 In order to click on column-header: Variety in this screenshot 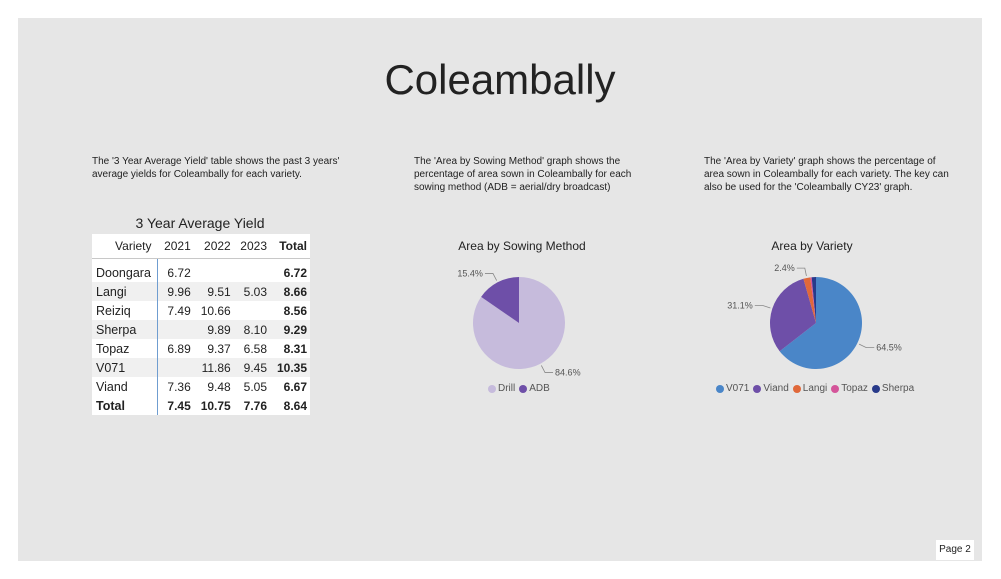, I will do `click(125, 246)`.